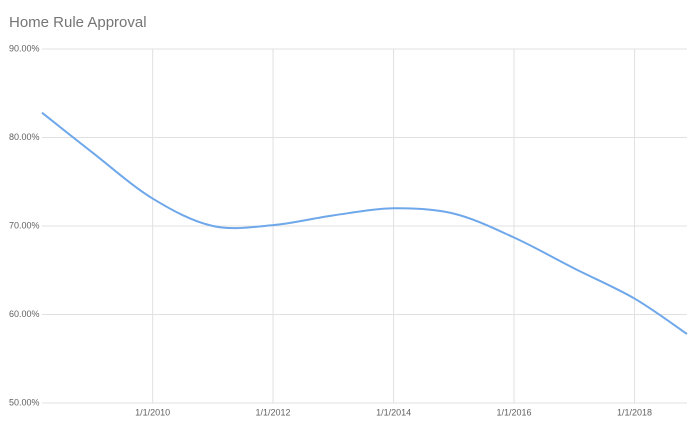 Image resolution: width=690 pixels, height=427 pixels. I want to click on y-tick-label: 90.00%, so click(24, 48).